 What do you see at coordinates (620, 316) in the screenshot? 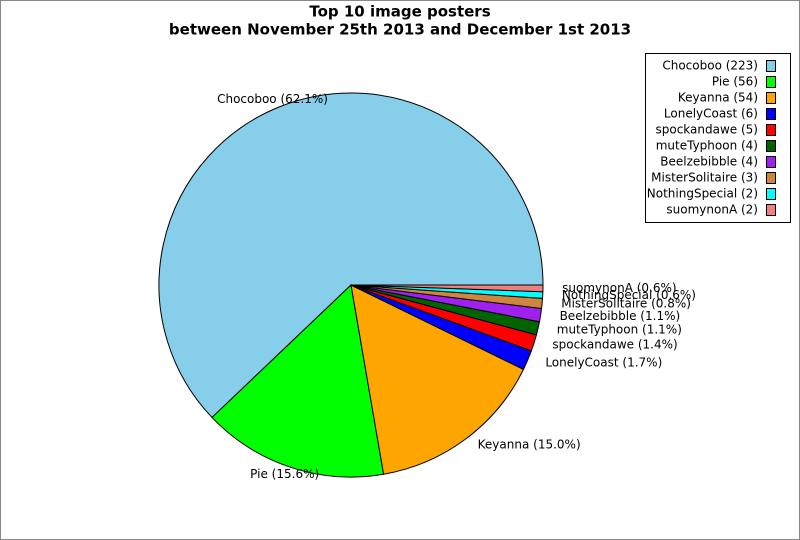
I see `slice-label: Beelzebibble (1.1%)` at bounding box center [620, 316].